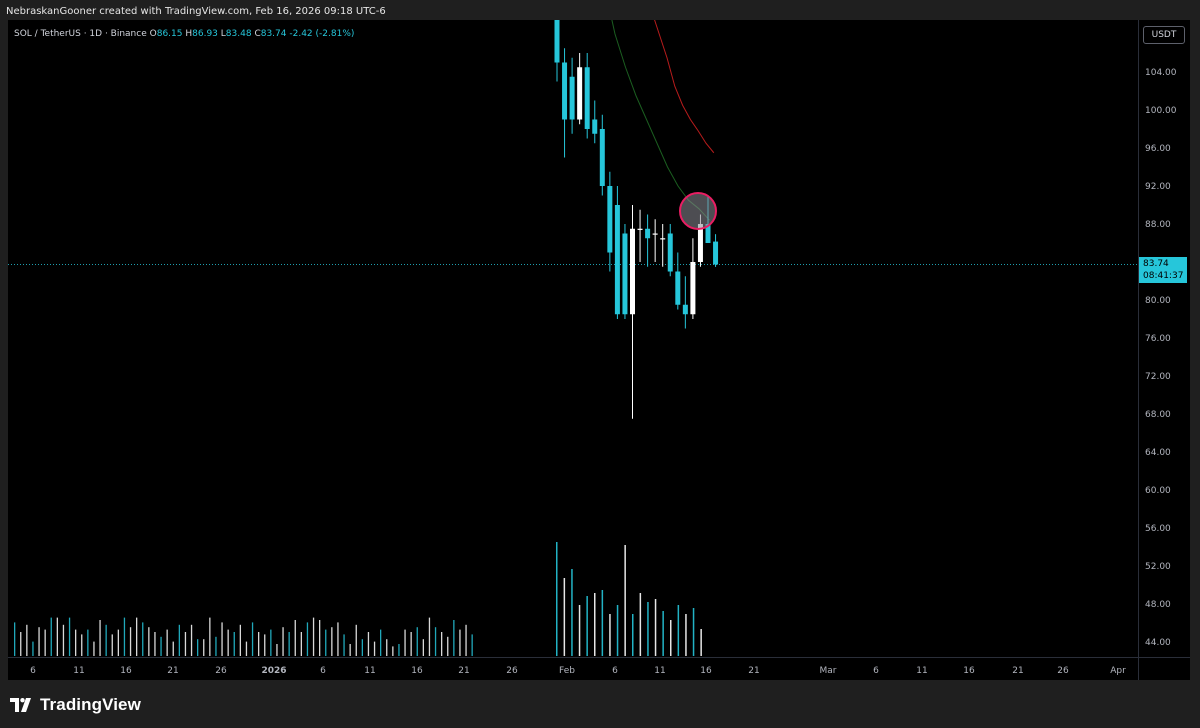 Image resolution: width=1200 pixels, height=728 pixels. What do you see at coordinates (126, 671) in the screenshot?
I see `time-tick-label: 16` at bounding box center [126, 671].